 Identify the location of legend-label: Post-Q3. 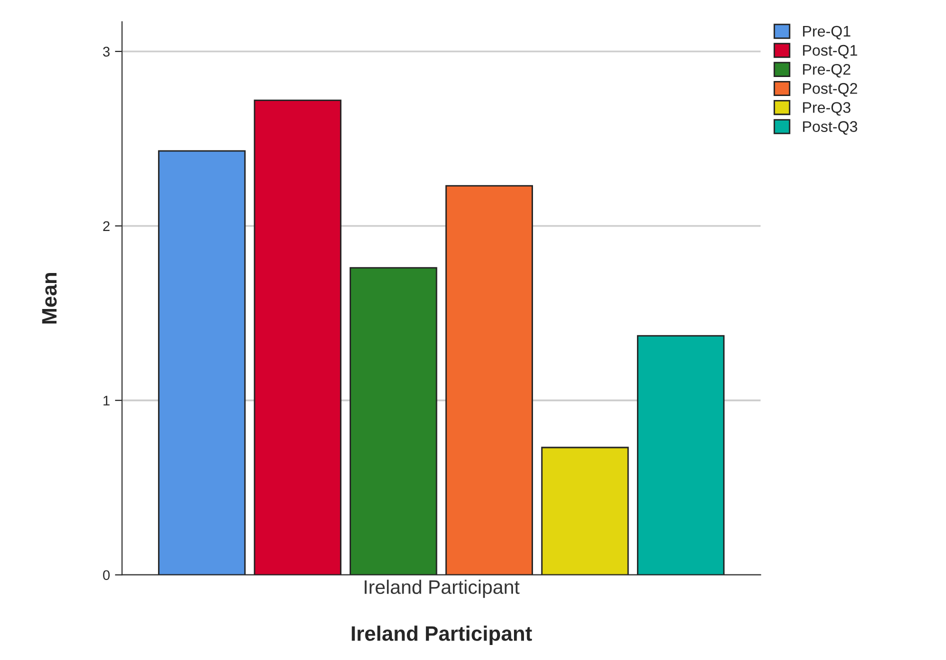
(830, 128).